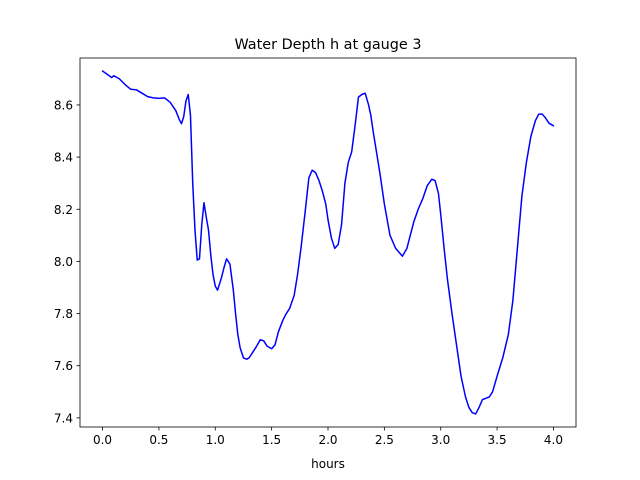  What do you see at coordinates (63, 314) in the screenshot?
I see `y-tick-label: 7.8` at bounding box center [63, 314].